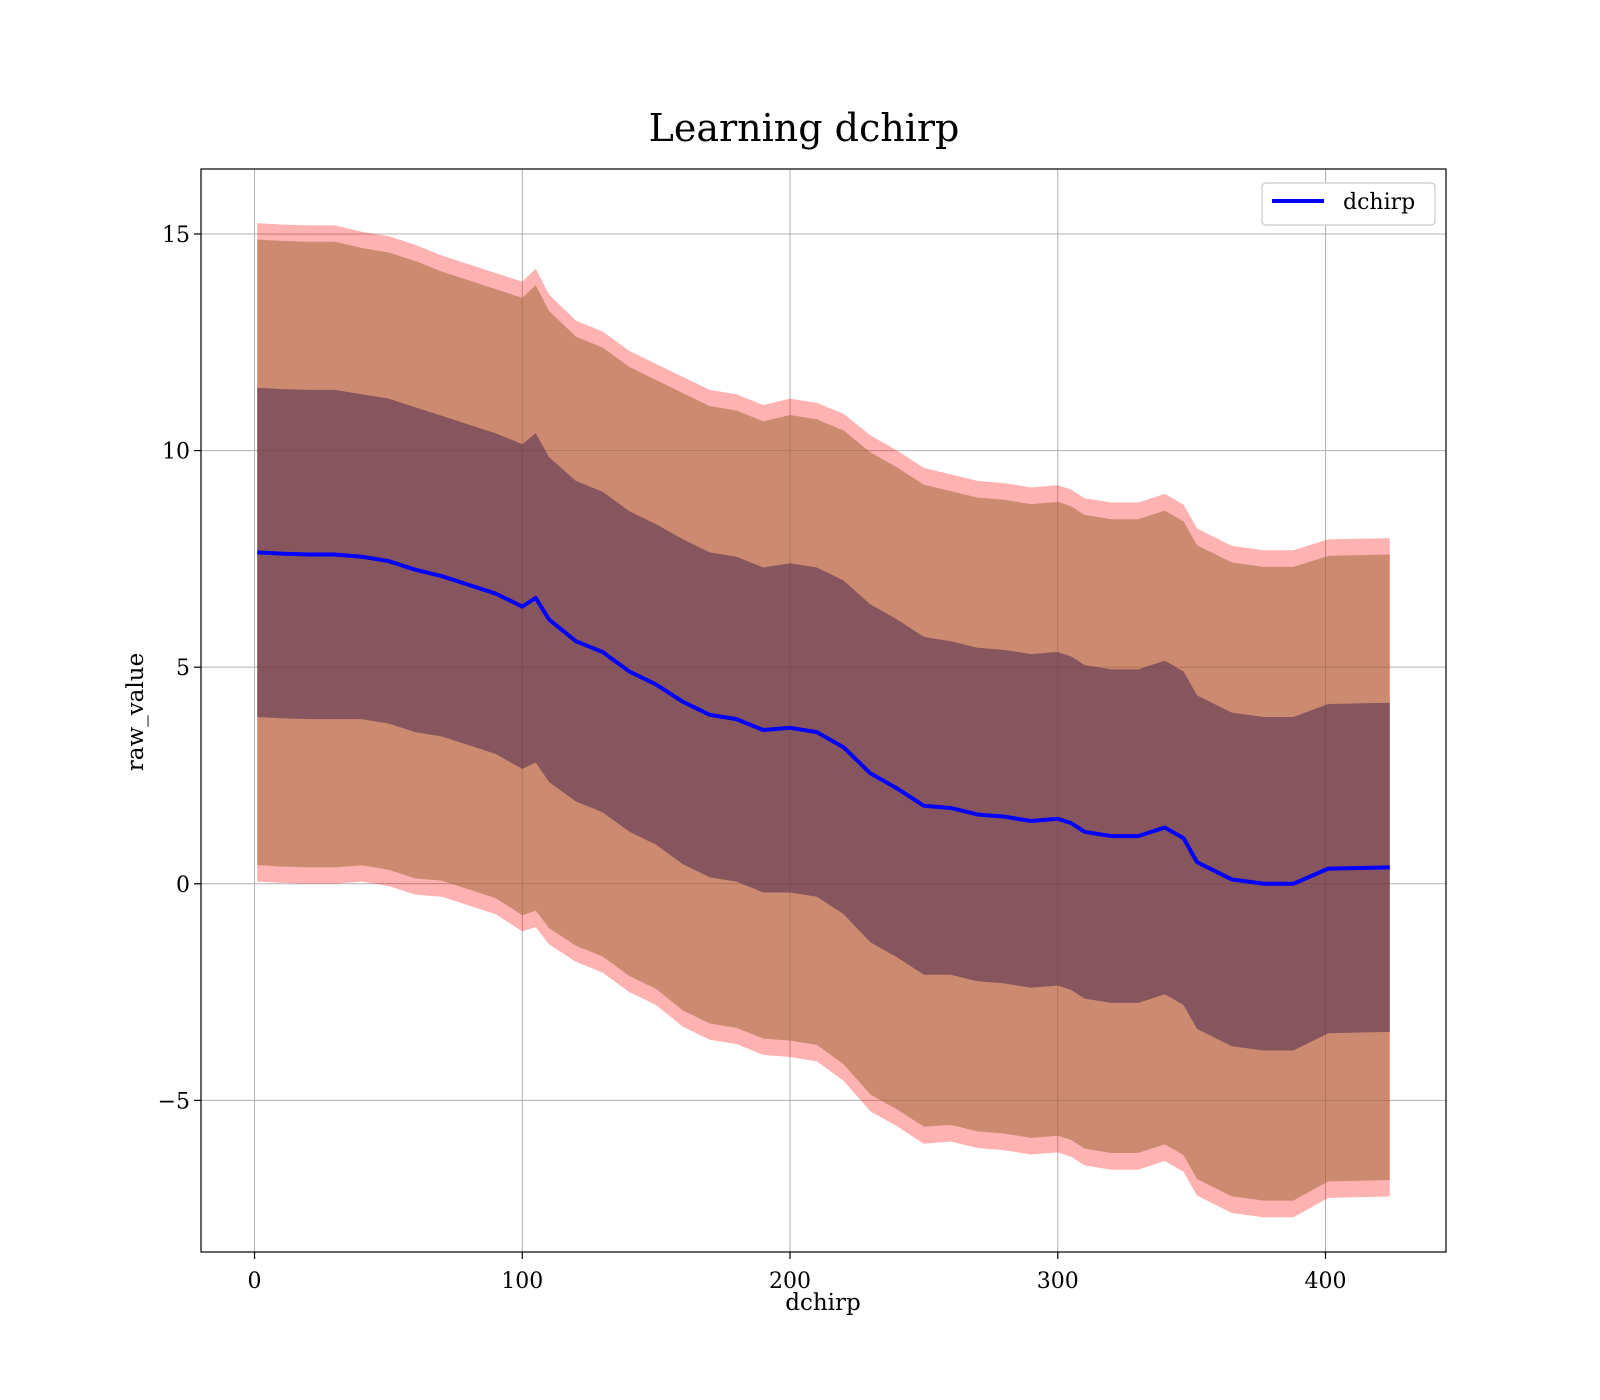 This screenshot has width=1600, height=1400. What do you see at coordinates (804, 128) in the screenshot?
I see `chart-title: Learning dchirp` at bounding box center [804, 128].